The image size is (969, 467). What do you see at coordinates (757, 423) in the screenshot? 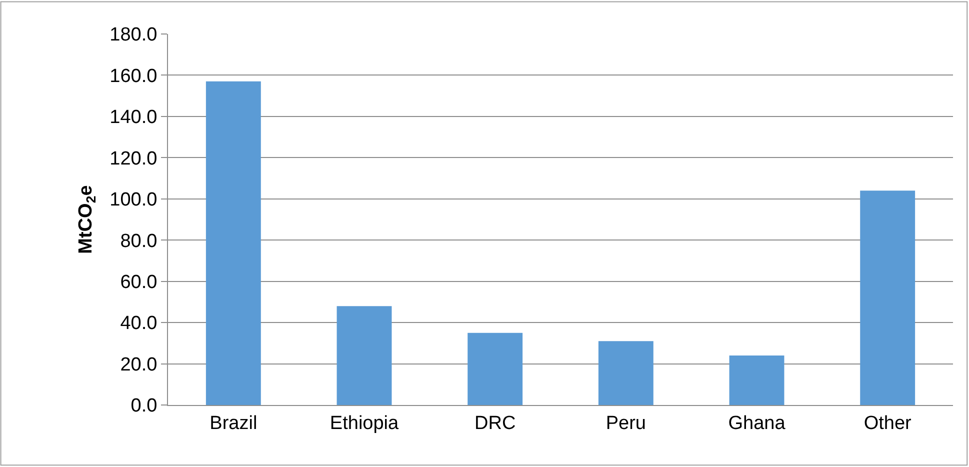
I see `x-tick-label: Ghana` at bounding box center [757, 423].